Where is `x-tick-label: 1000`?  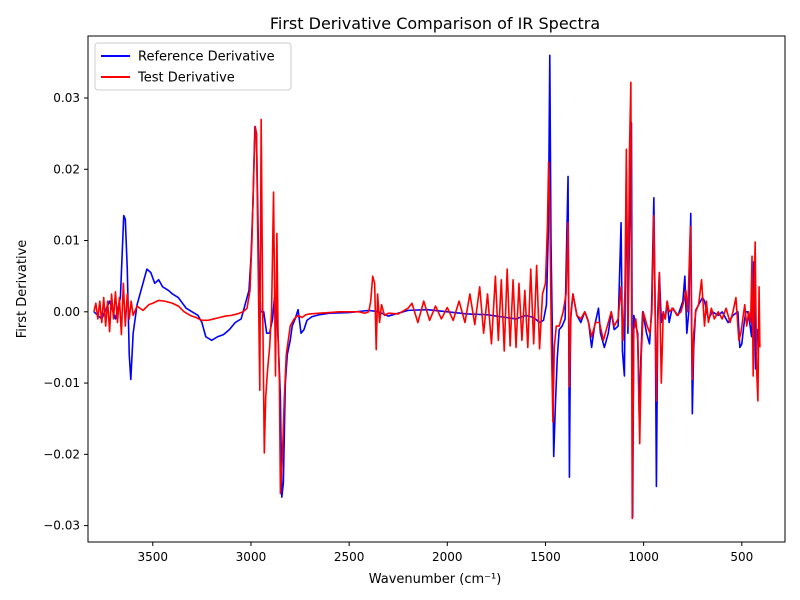
x-tick-label: 1000 is located at coordinates (643, 557).